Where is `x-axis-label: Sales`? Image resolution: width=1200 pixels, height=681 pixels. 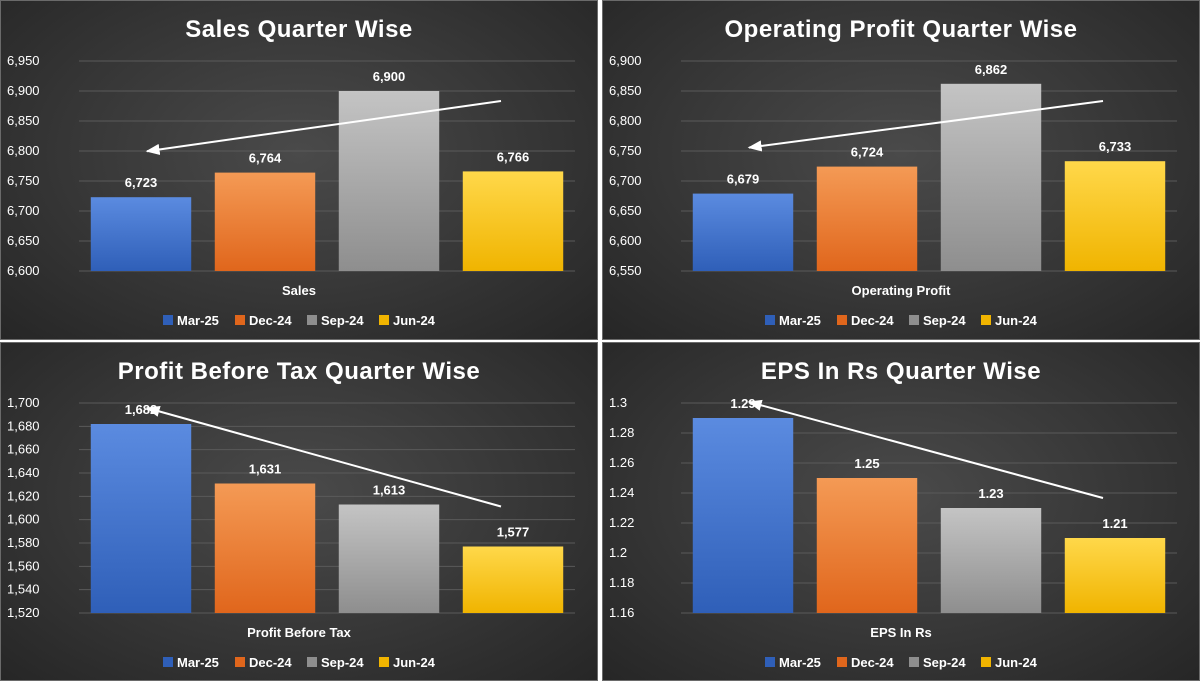 x-axis-label: Sales is located at coordinates (299, 290).